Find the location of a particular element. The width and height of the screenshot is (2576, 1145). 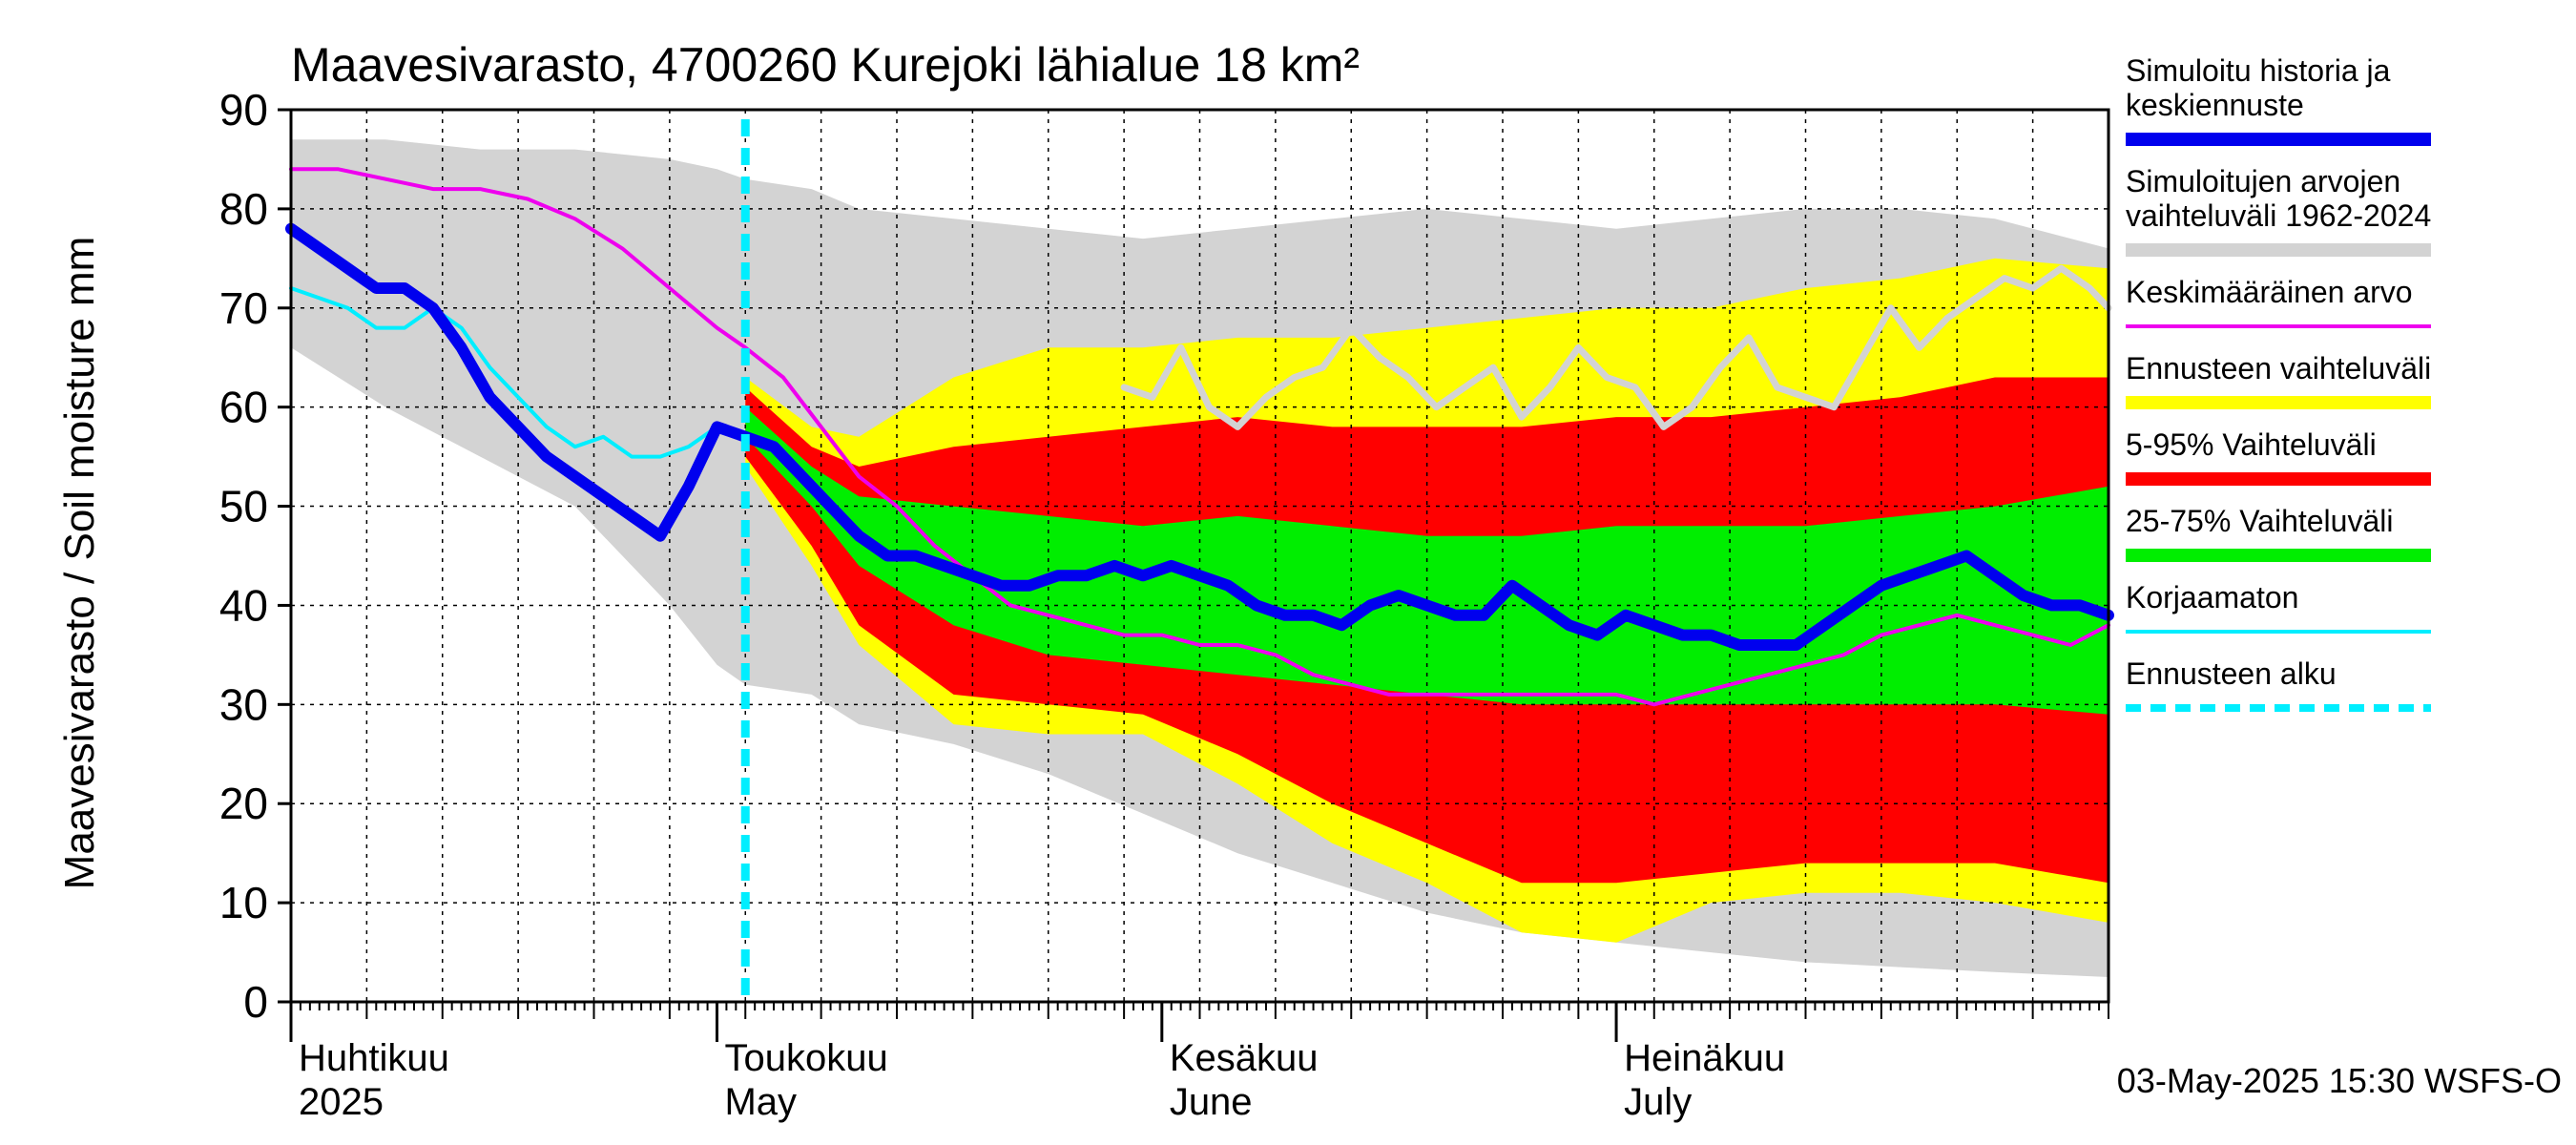

y-tick-label: 90 is located at coordinates (243, 110).